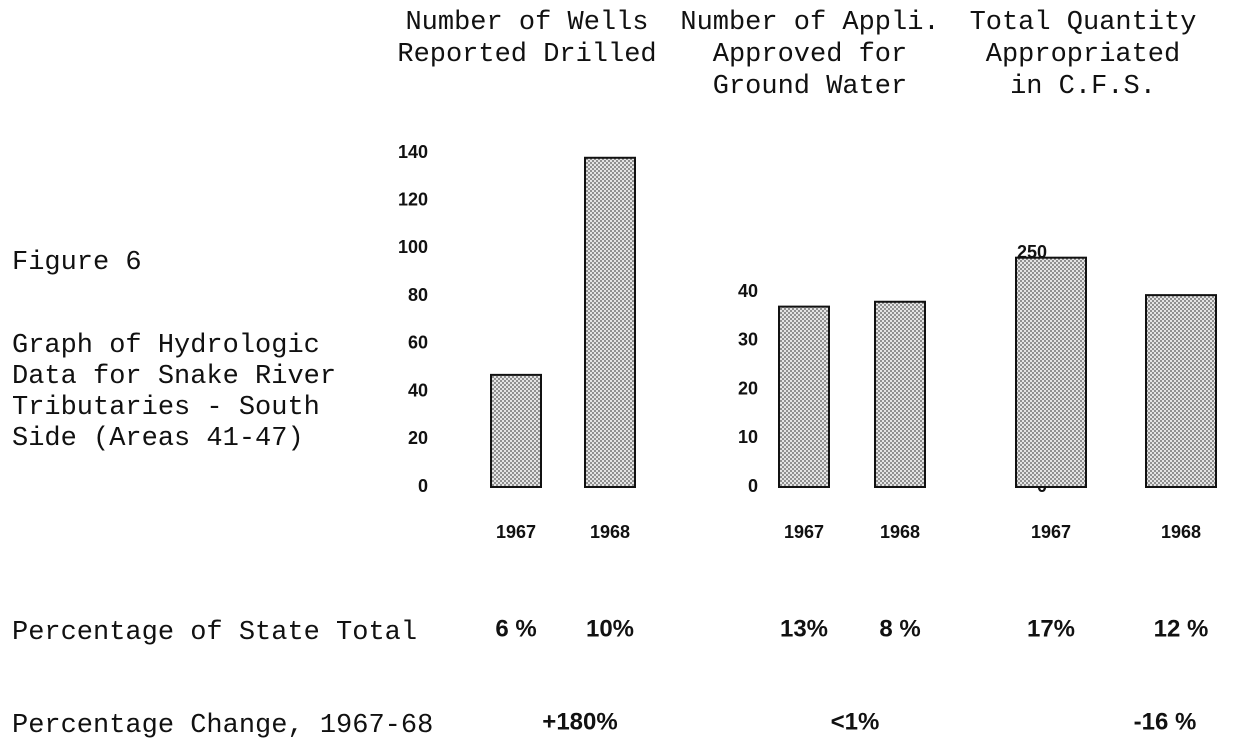  Describe the element at coordinates (222, 726) in the screenshot. I see `row-label: Percentage Change, 1967-68` at that location.